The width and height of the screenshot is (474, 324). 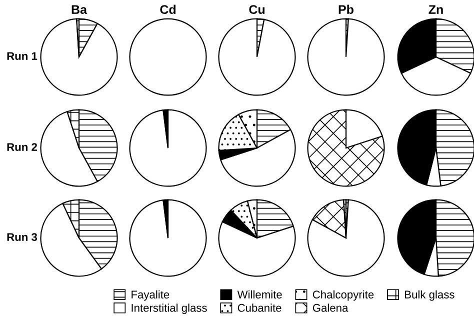 I want to click on text: Run 2, so click(x=22, y=147).